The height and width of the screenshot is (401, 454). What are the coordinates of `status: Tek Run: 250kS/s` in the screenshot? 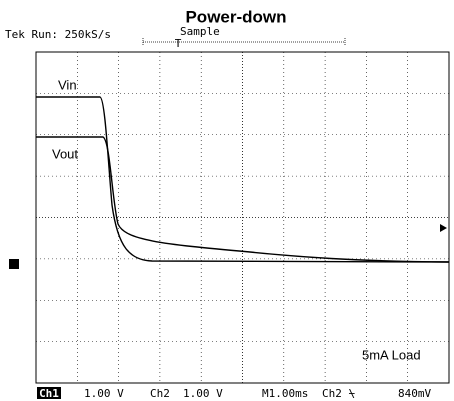 It's located at (58, 34).